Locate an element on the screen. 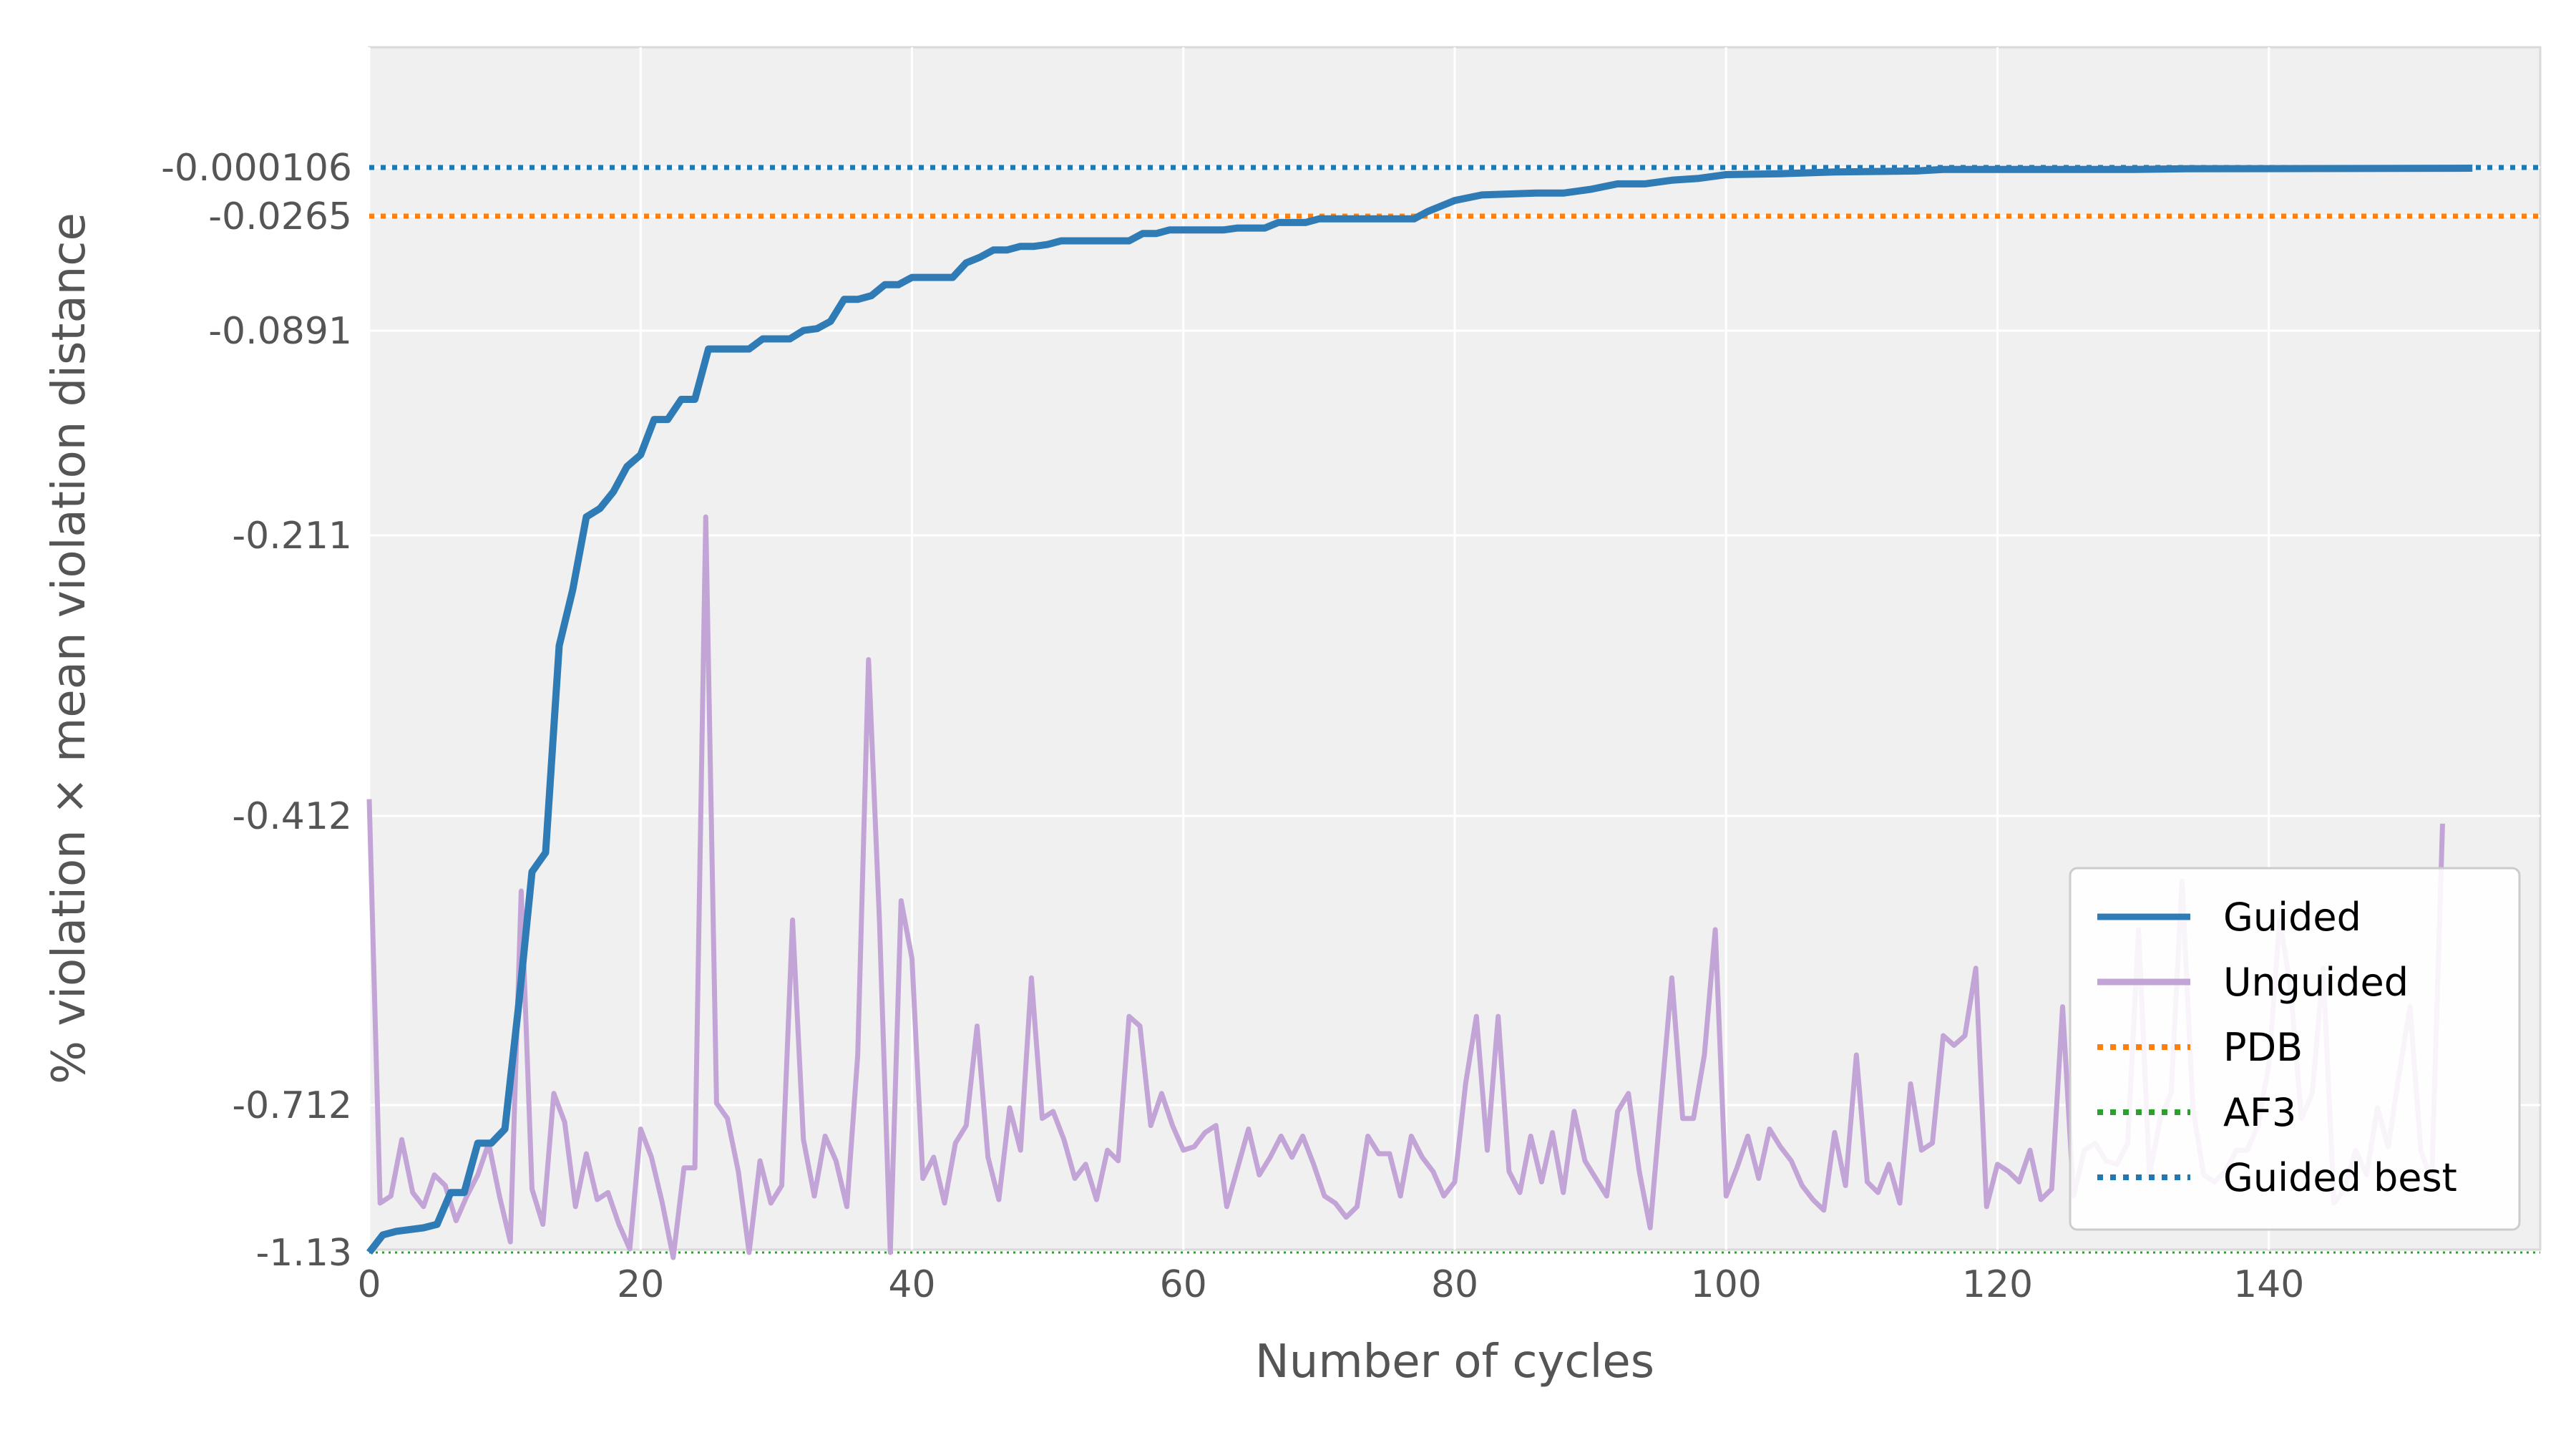  legend: Guided Unguided PDB AF3 Guided best is located at coordinates (2295, 1049).